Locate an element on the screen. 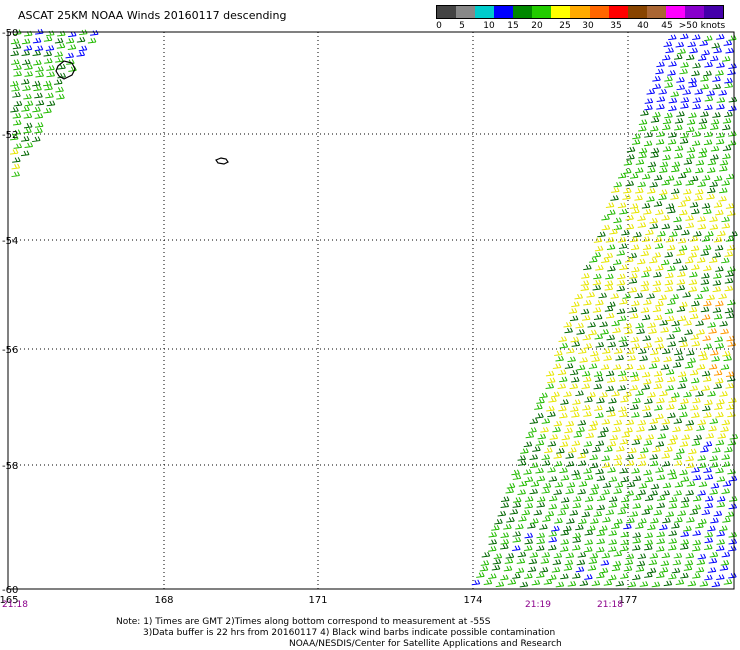 The image size is (740, 650). longitude-label: 168 is located at coordinates (163, 600).